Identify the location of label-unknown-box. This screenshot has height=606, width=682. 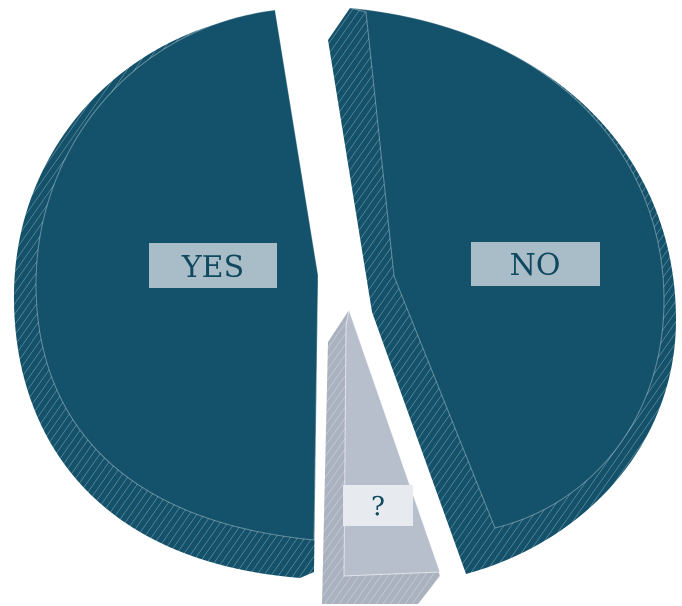
(378, 505).